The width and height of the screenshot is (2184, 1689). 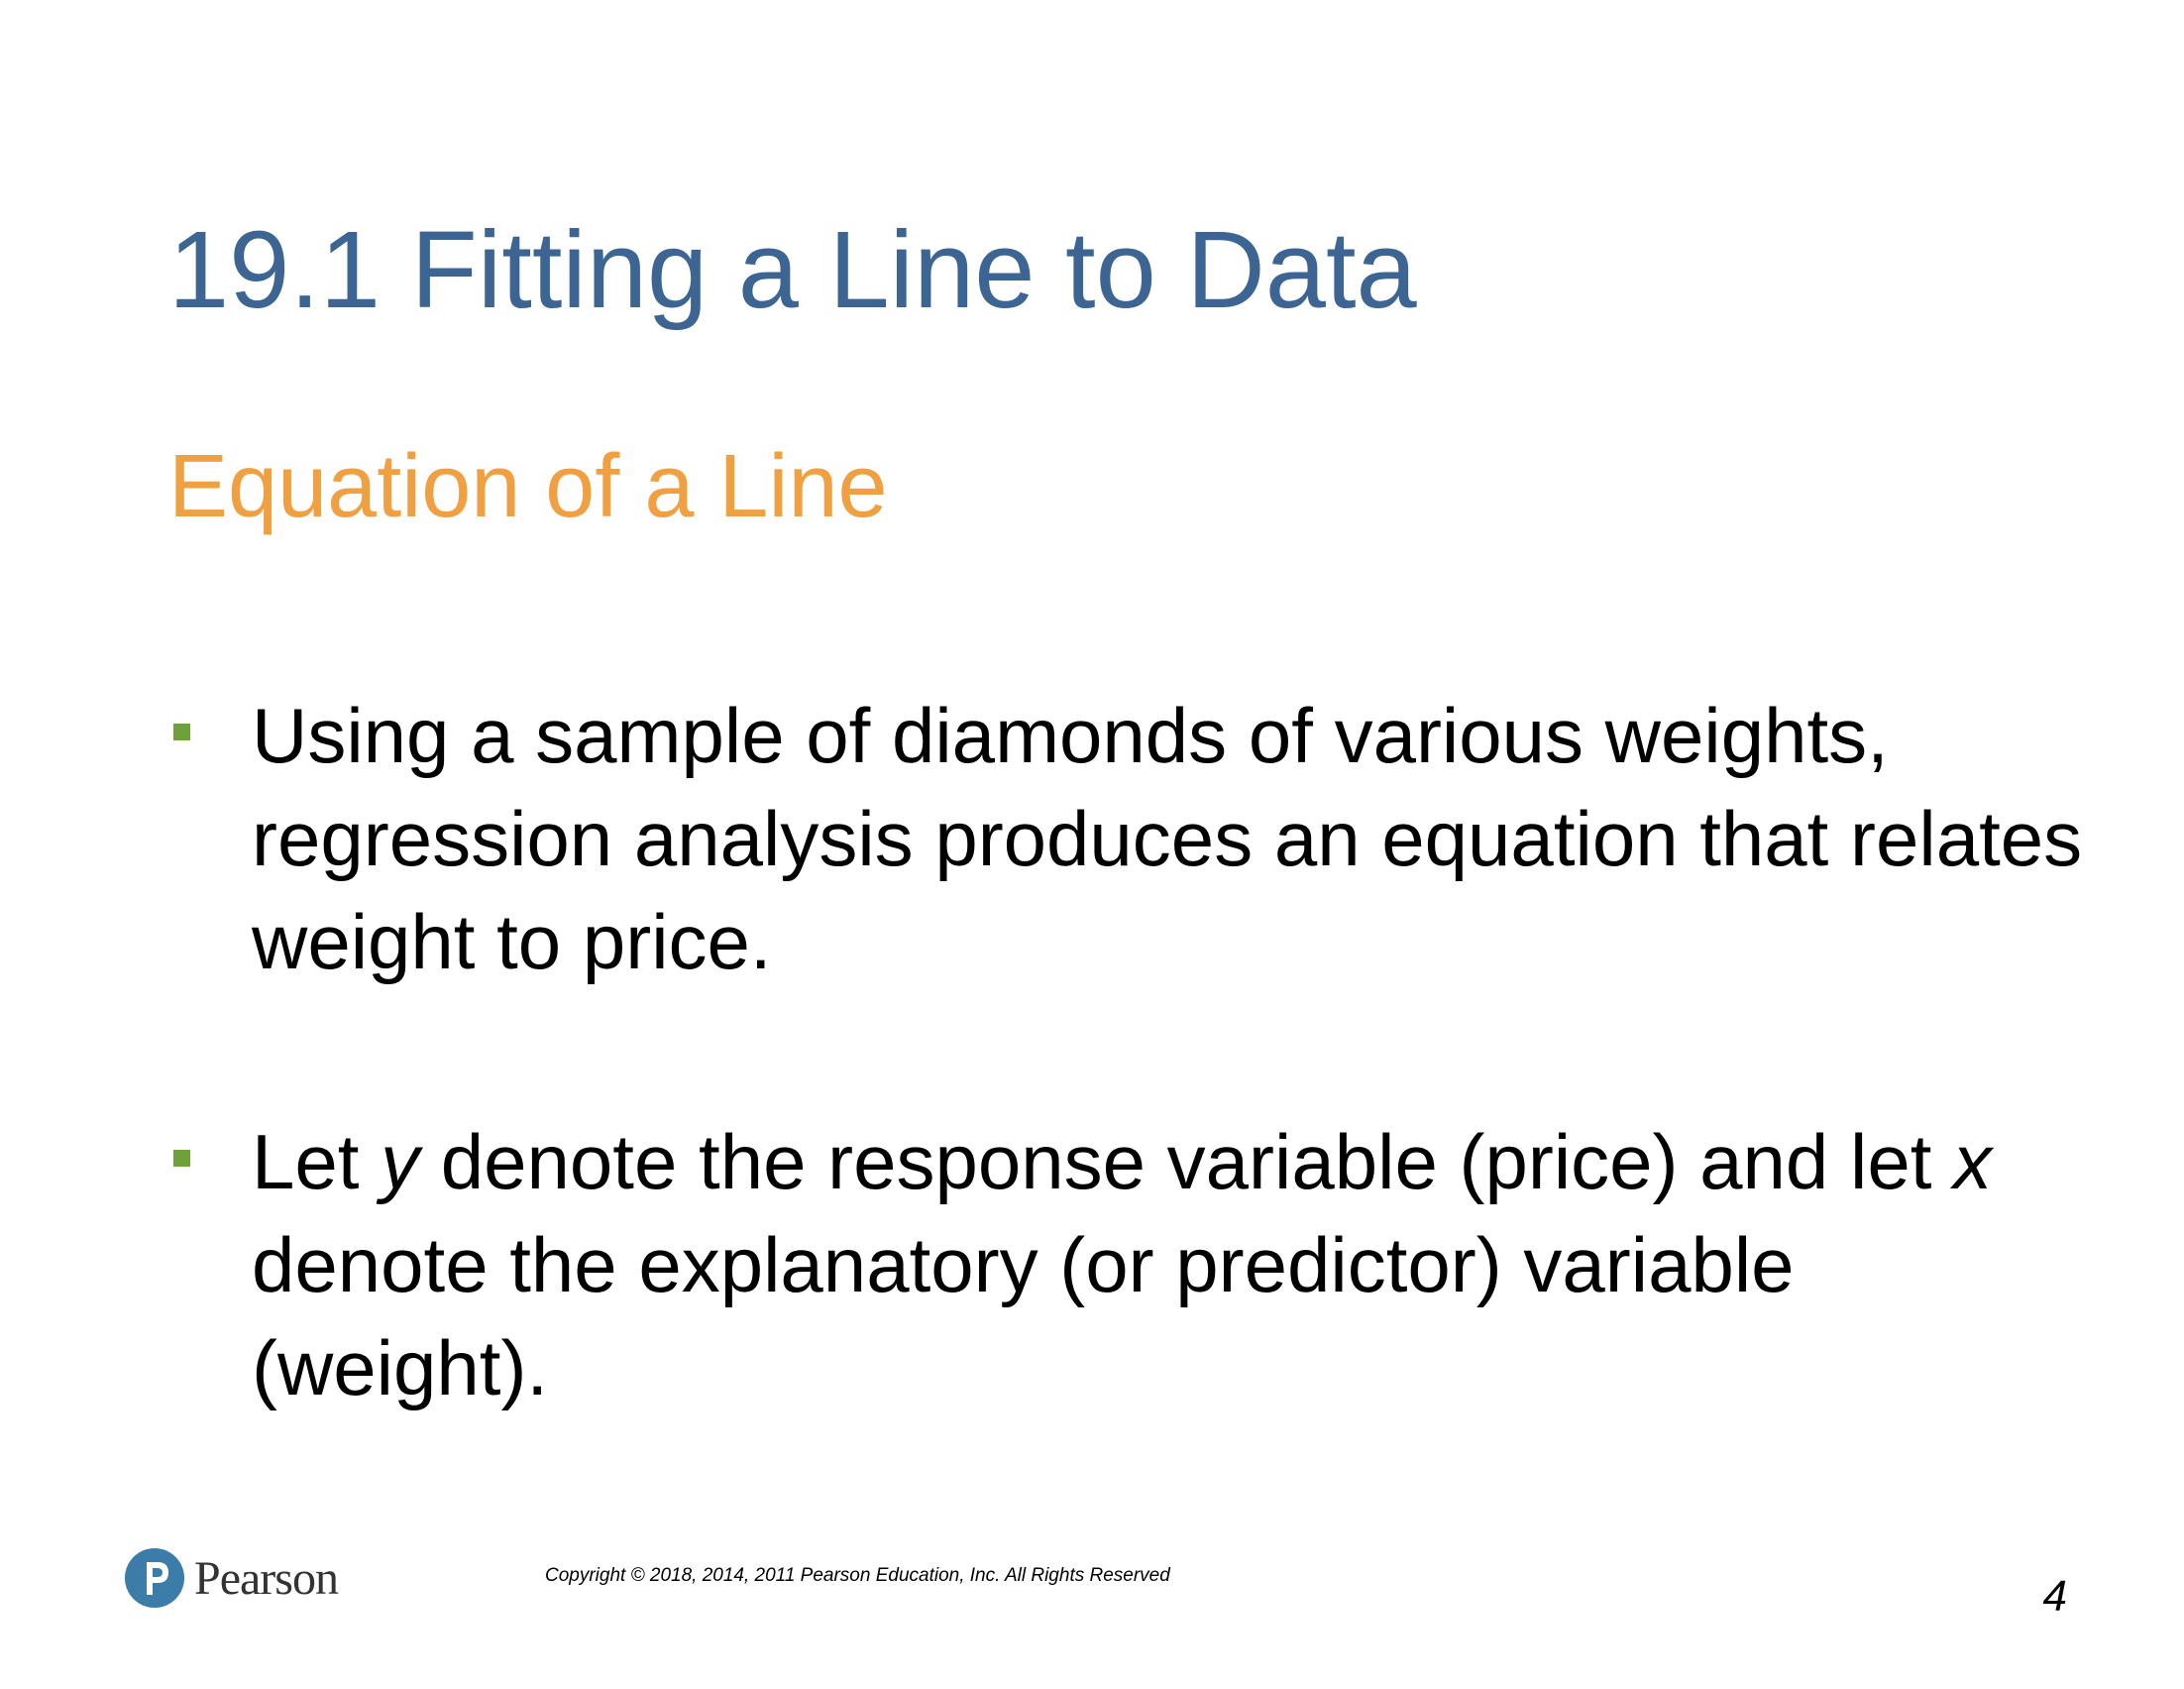 I want to click on bullet-text-part: Let, so click(x=317, y=1161).